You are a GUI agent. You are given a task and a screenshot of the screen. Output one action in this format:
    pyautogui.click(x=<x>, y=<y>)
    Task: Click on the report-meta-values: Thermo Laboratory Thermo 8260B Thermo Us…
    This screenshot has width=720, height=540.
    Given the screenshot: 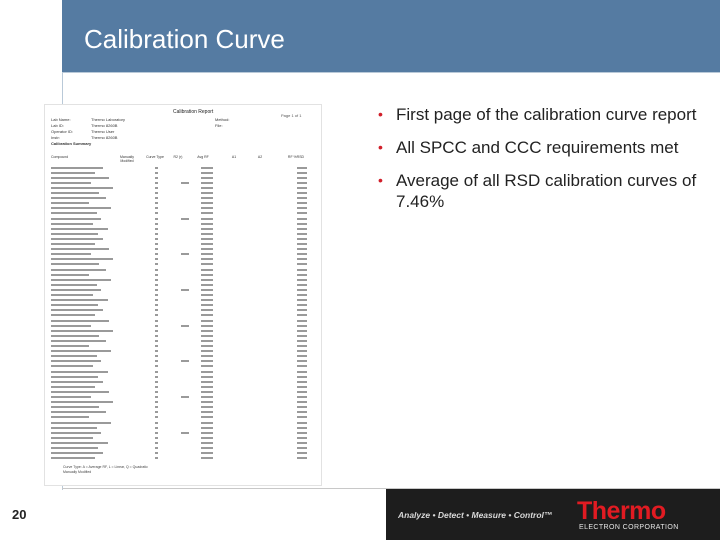 What is the action you would take?
    pyautogui.click(x=108, y=129)
    